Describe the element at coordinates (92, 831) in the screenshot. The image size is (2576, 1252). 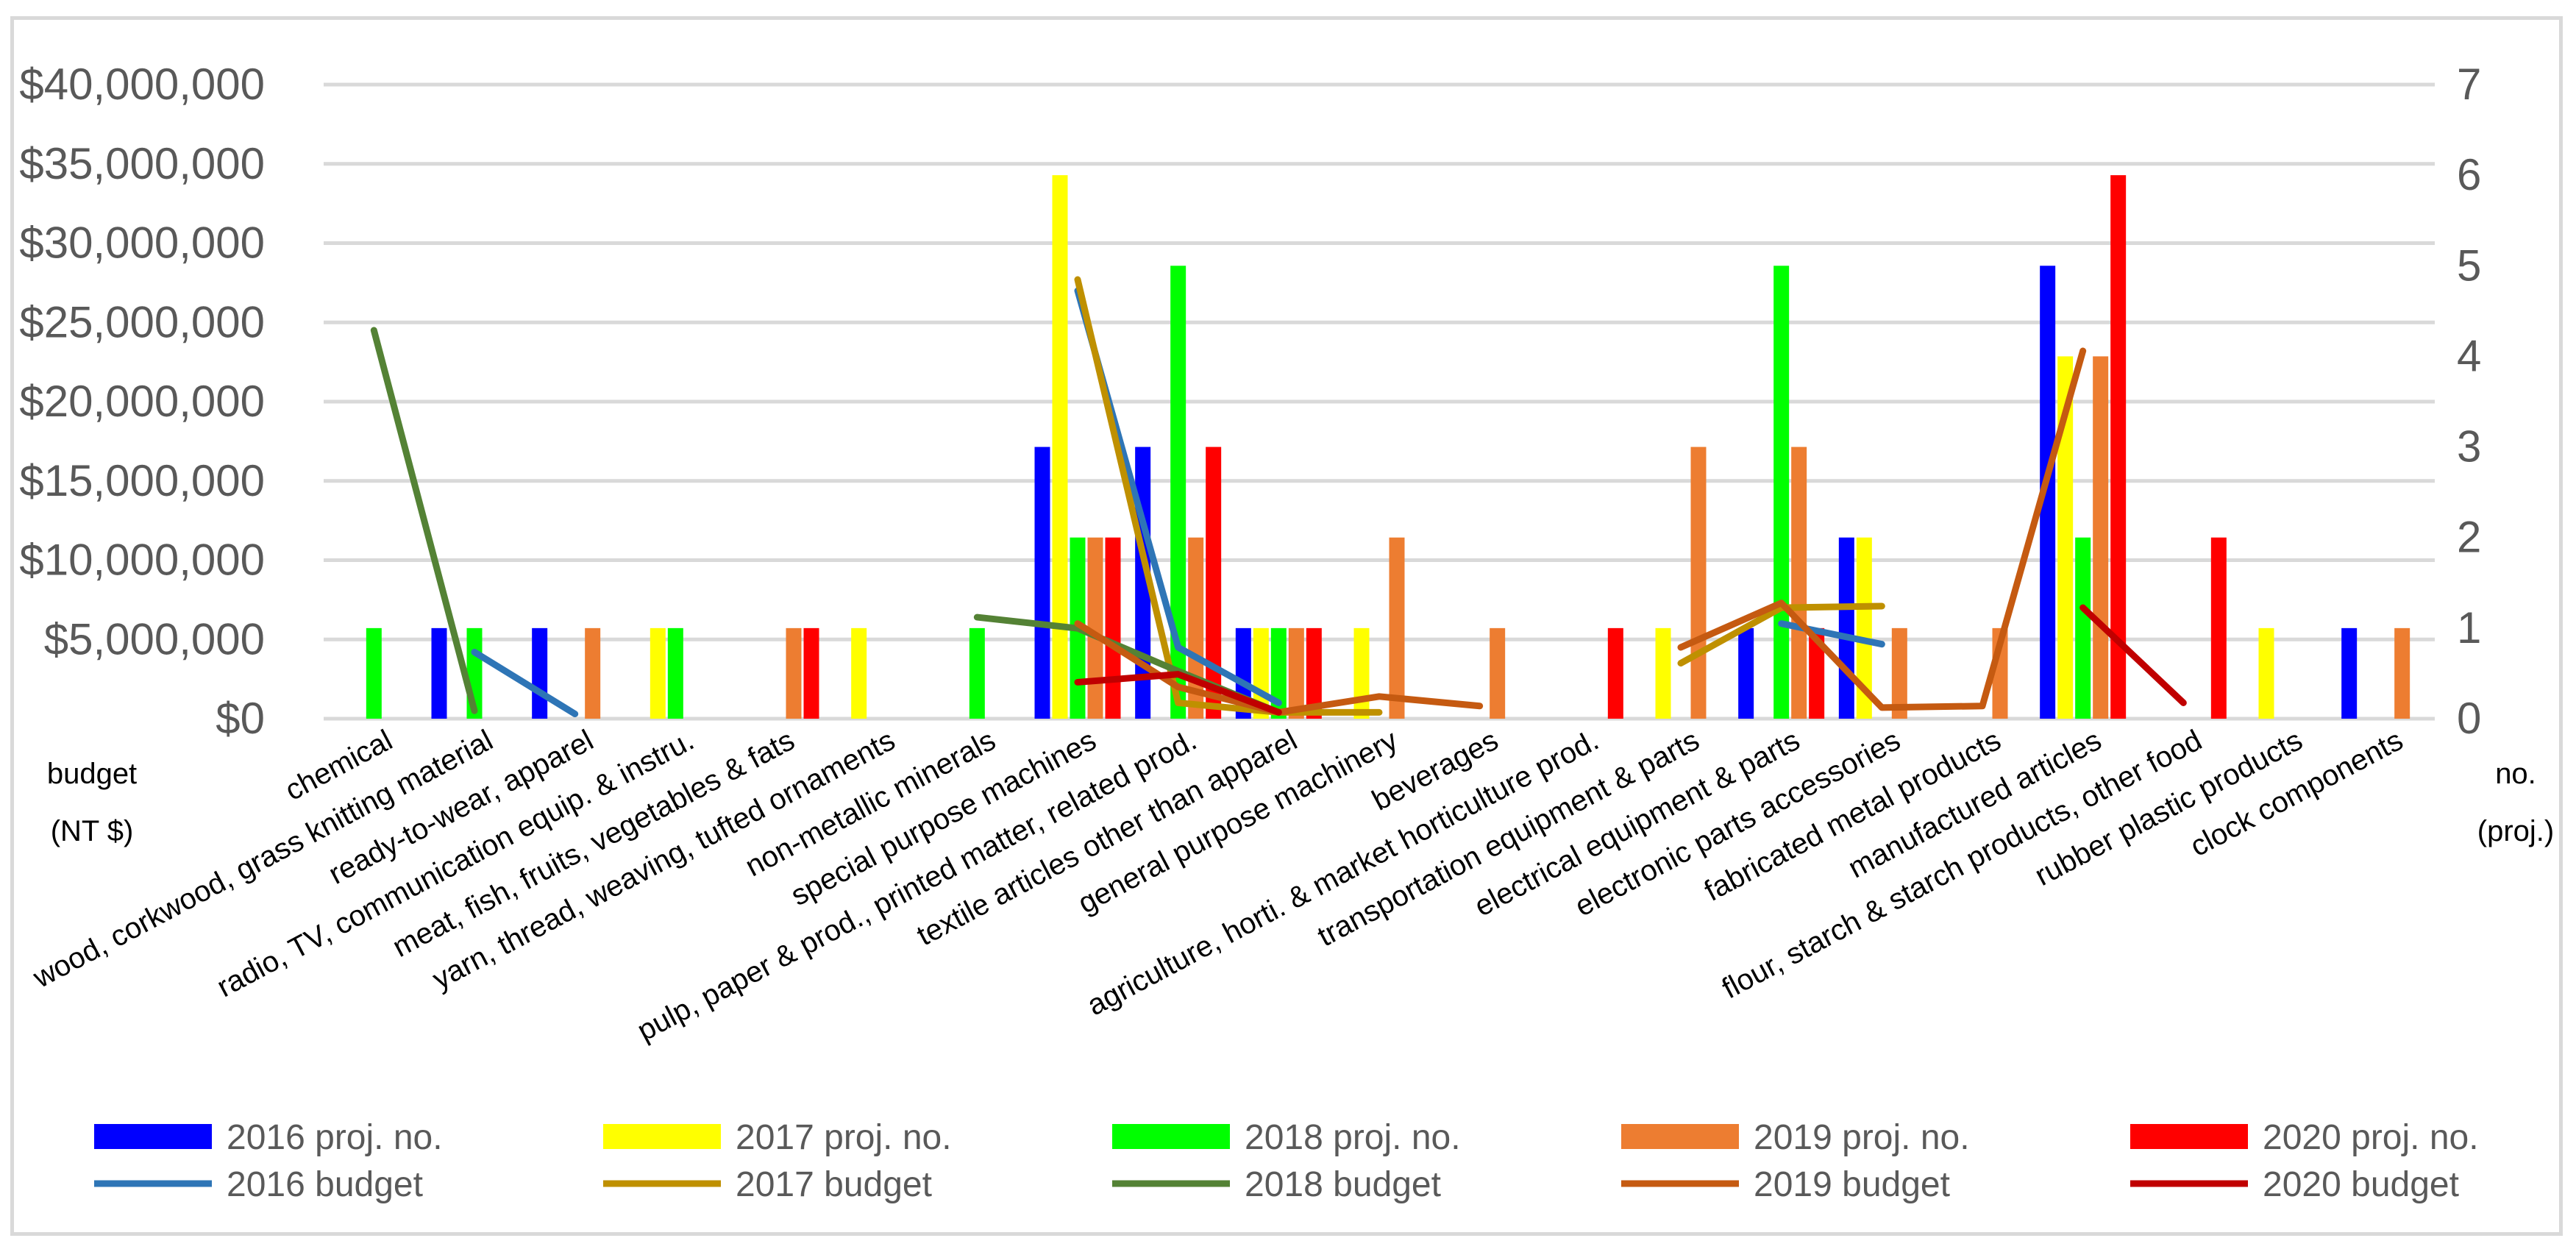
I see `left-axis-title: (NT $)` at that location.